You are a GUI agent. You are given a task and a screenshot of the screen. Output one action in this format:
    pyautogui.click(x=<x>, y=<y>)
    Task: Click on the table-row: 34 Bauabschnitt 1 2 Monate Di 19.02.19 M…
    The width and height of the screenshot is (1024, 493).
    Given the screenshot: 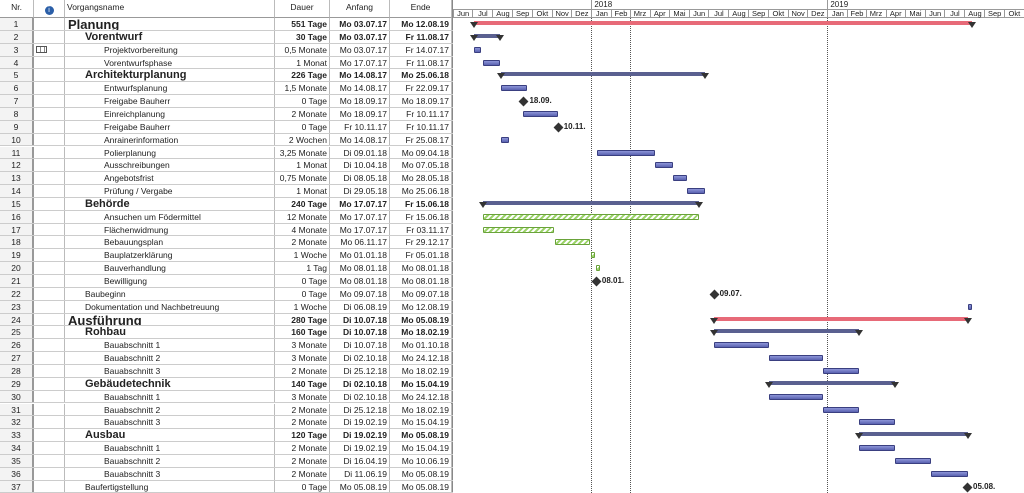 What is the action you would take?
    pyautogui.click(x=226, y=448)
    